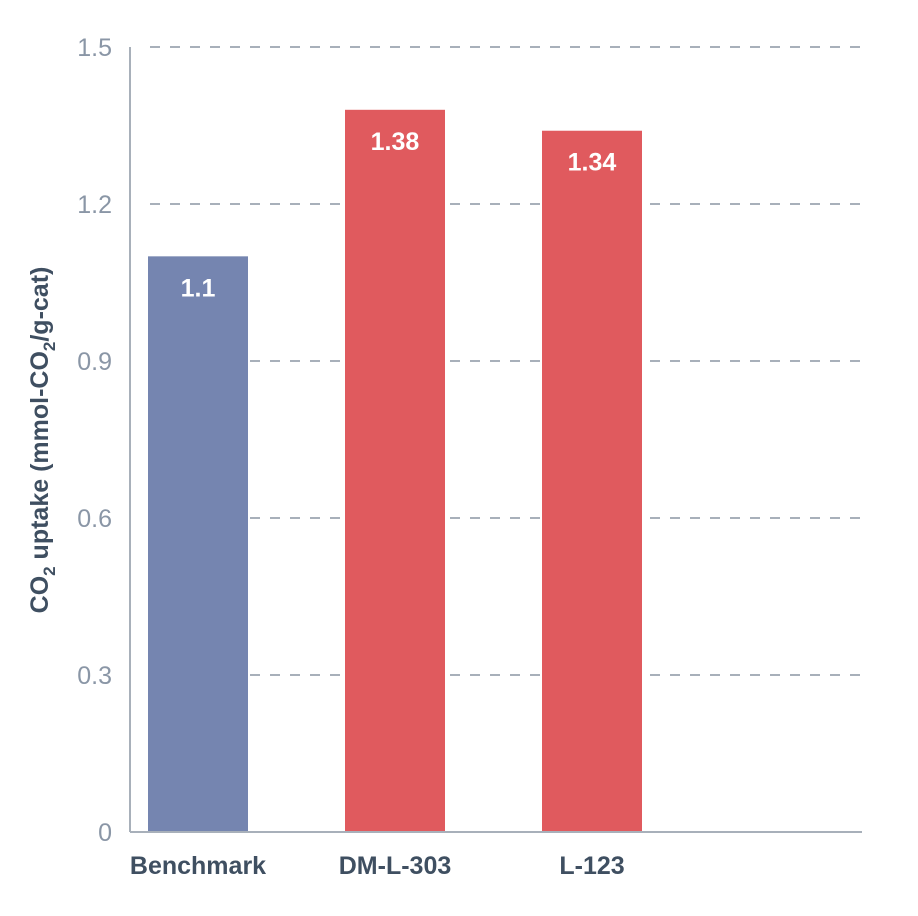 This screenshot has width=918, height=916. Describe the element at coordinates (198, 866) in the screenshot. I see `category-label-0: Benchmark` at that location.